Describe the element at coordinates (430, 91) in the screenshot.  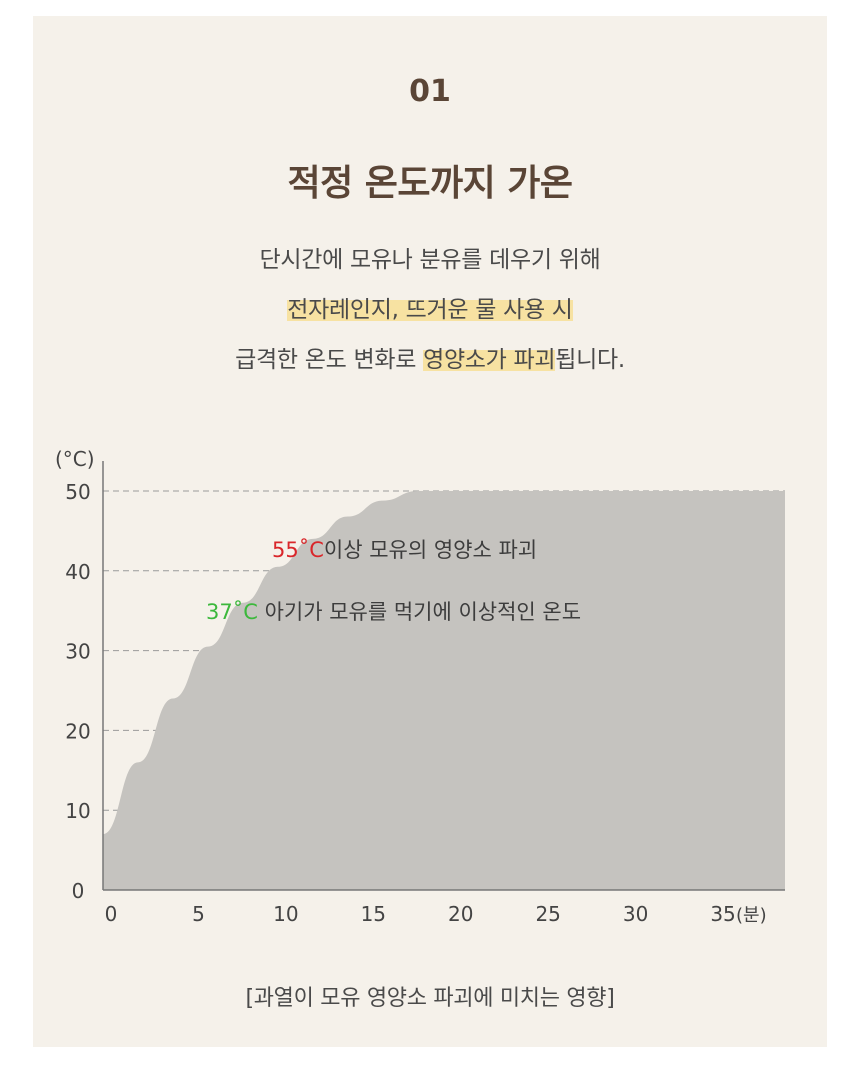
I see `step-number: 01` at that location.